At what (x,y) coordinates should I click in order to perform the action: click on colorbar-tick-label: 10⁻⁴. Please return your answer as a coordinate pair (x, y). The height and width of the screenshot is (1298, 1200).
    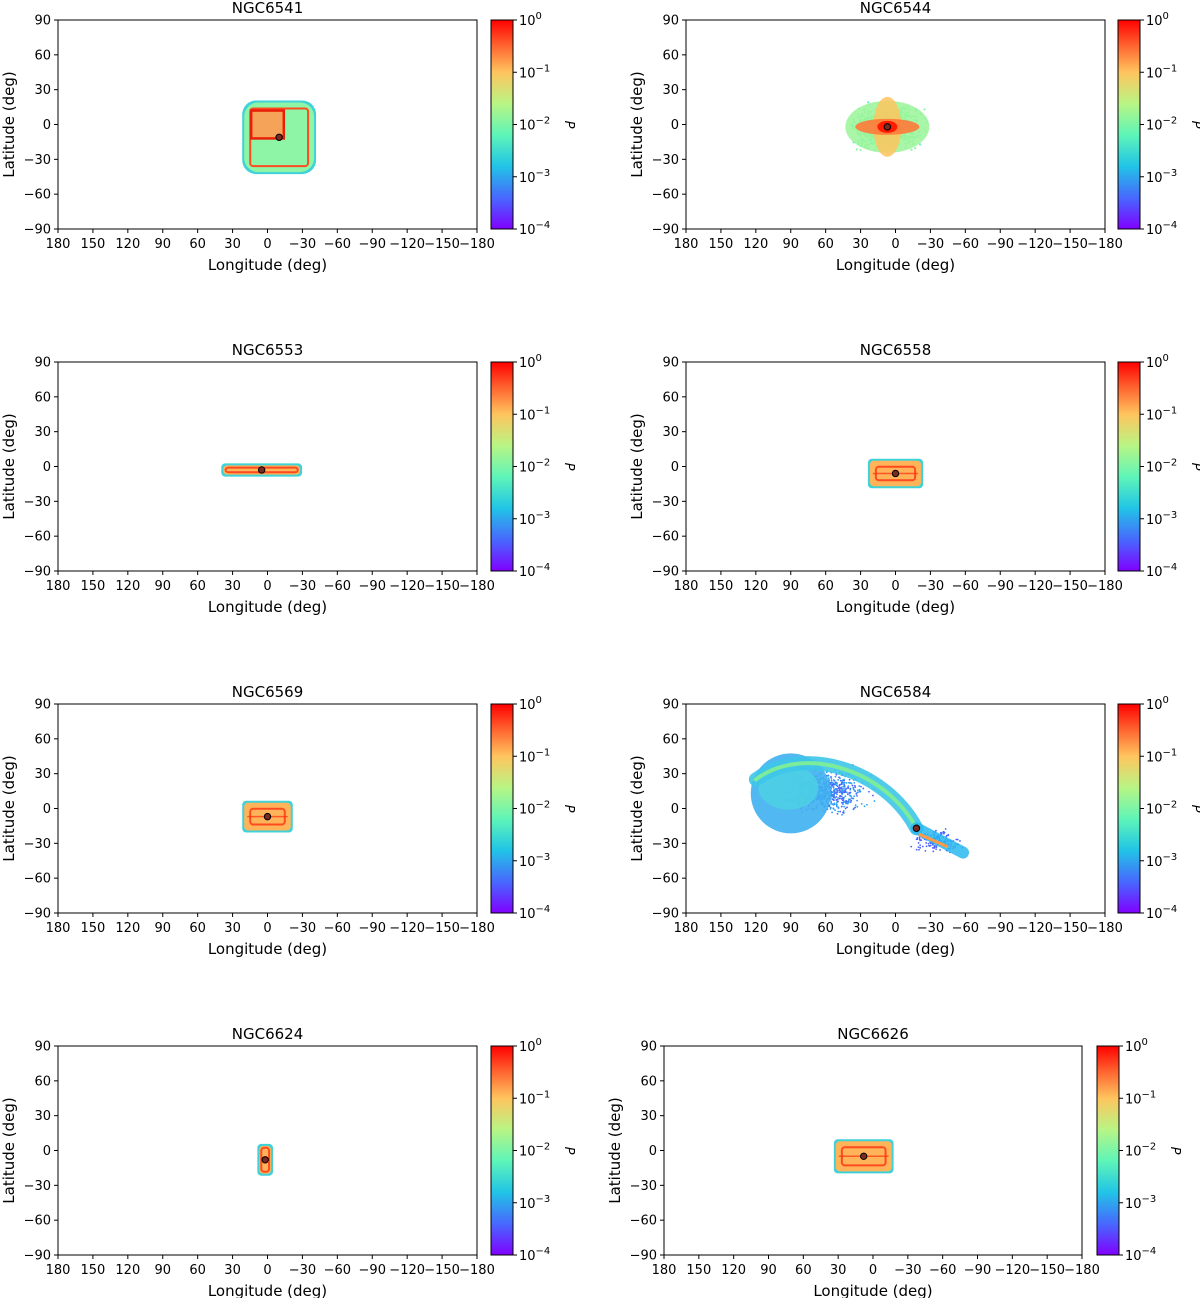
    Looking at the image, I should click on (534, 229).